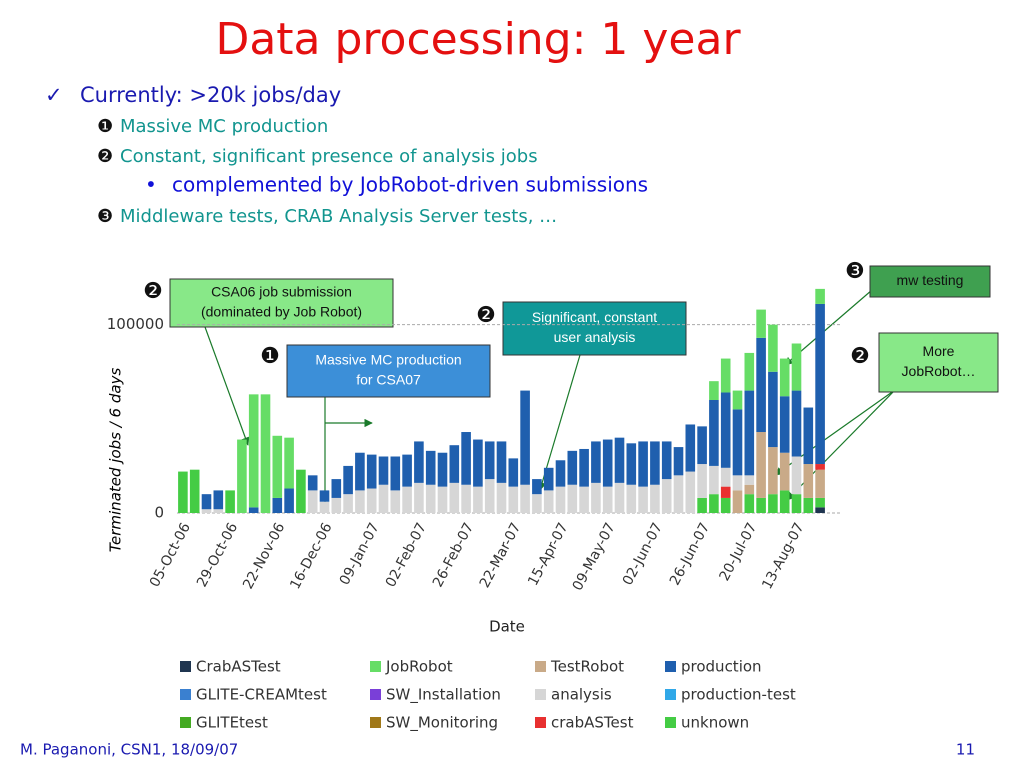 The image size is (1024, 768). What do you see at coordinates (232, 723) in the screenshot?
I see `legend-label: GLITEtest` at bounding box center [232, 723].